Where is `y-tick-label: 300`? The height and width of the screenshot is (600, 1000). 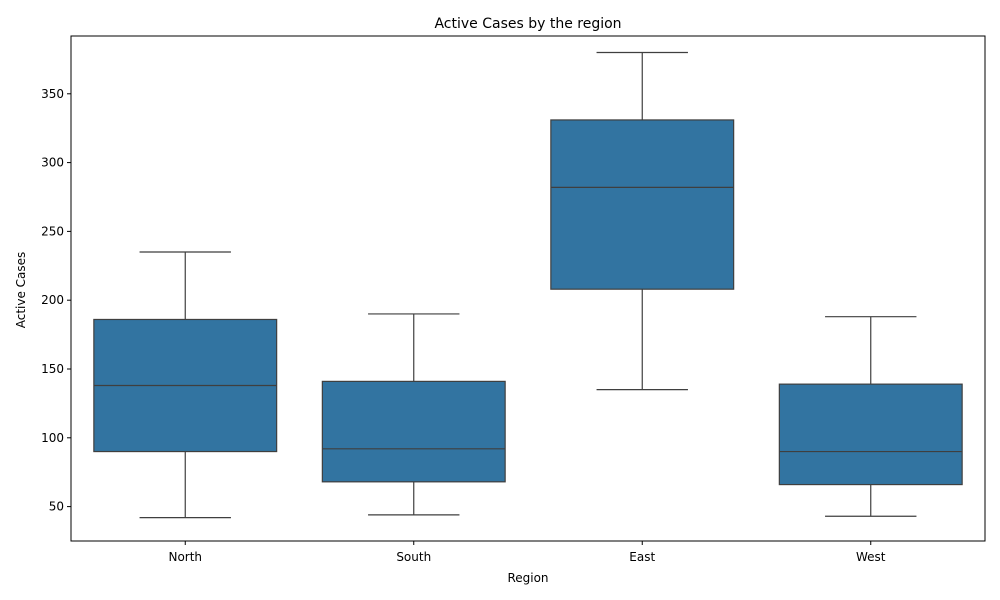 y-tick-label: 300 is located at coordinates (52, 163).